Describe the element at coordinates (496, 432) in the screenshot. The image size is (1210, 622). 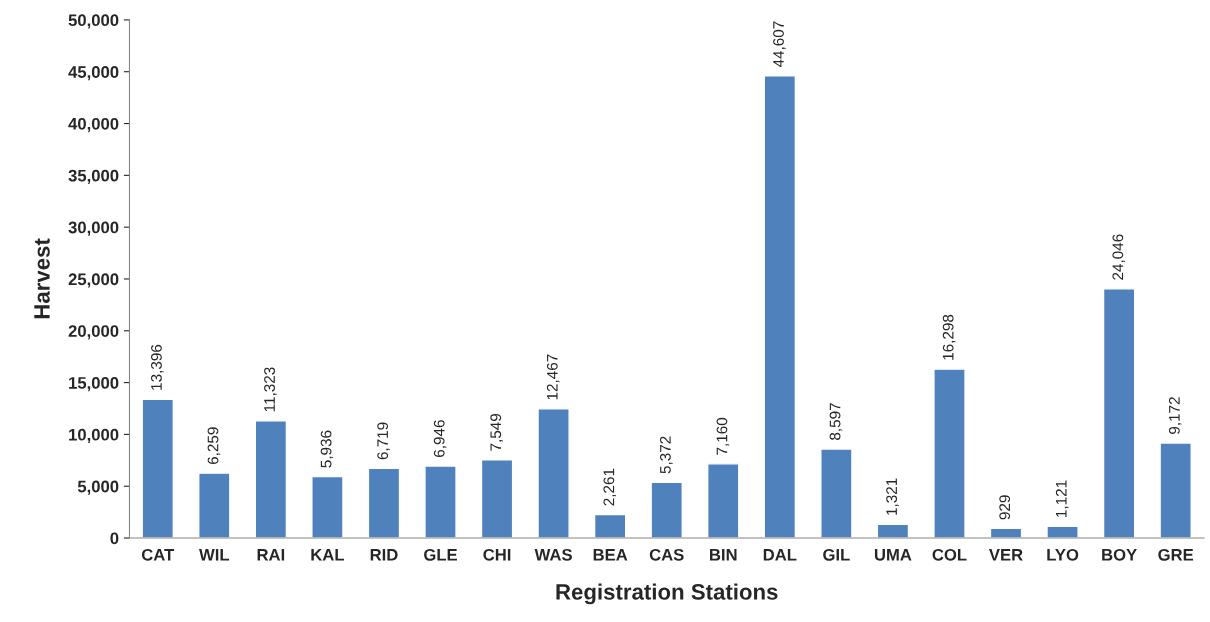
I see `data-label: 7,549` at that location.